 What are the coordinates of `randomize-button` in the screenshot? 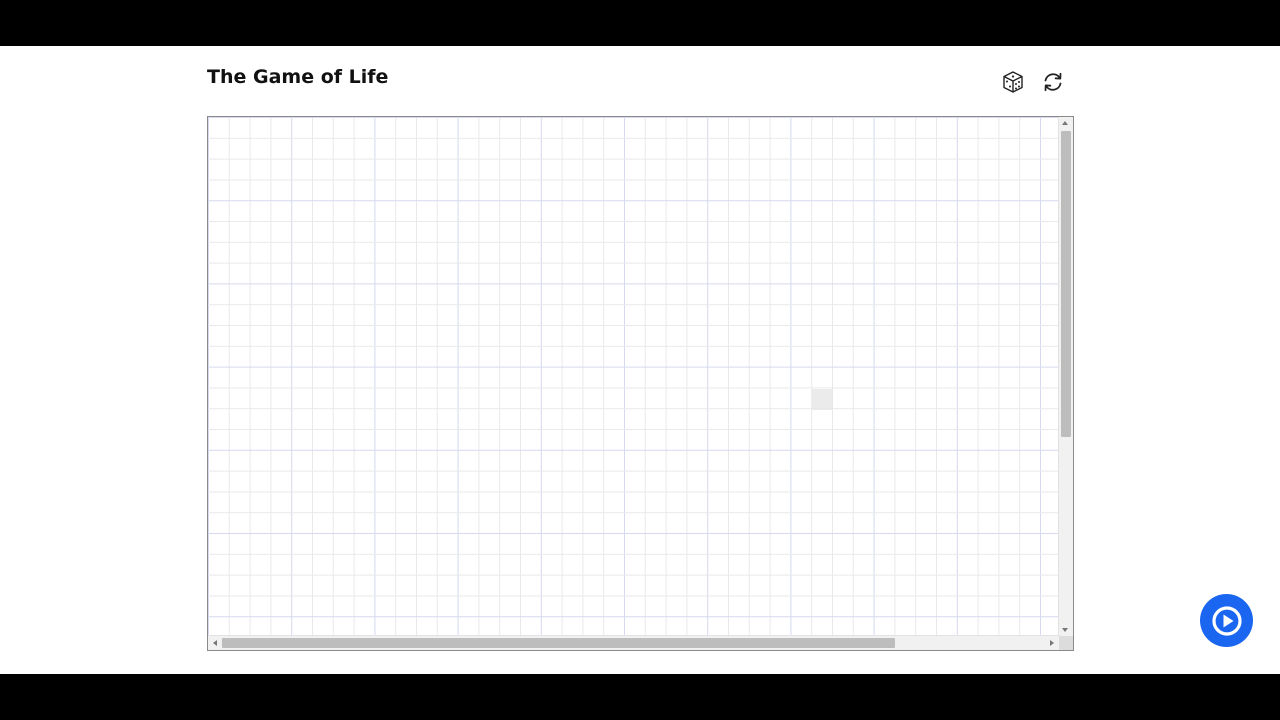 It's located at (1013, 82).